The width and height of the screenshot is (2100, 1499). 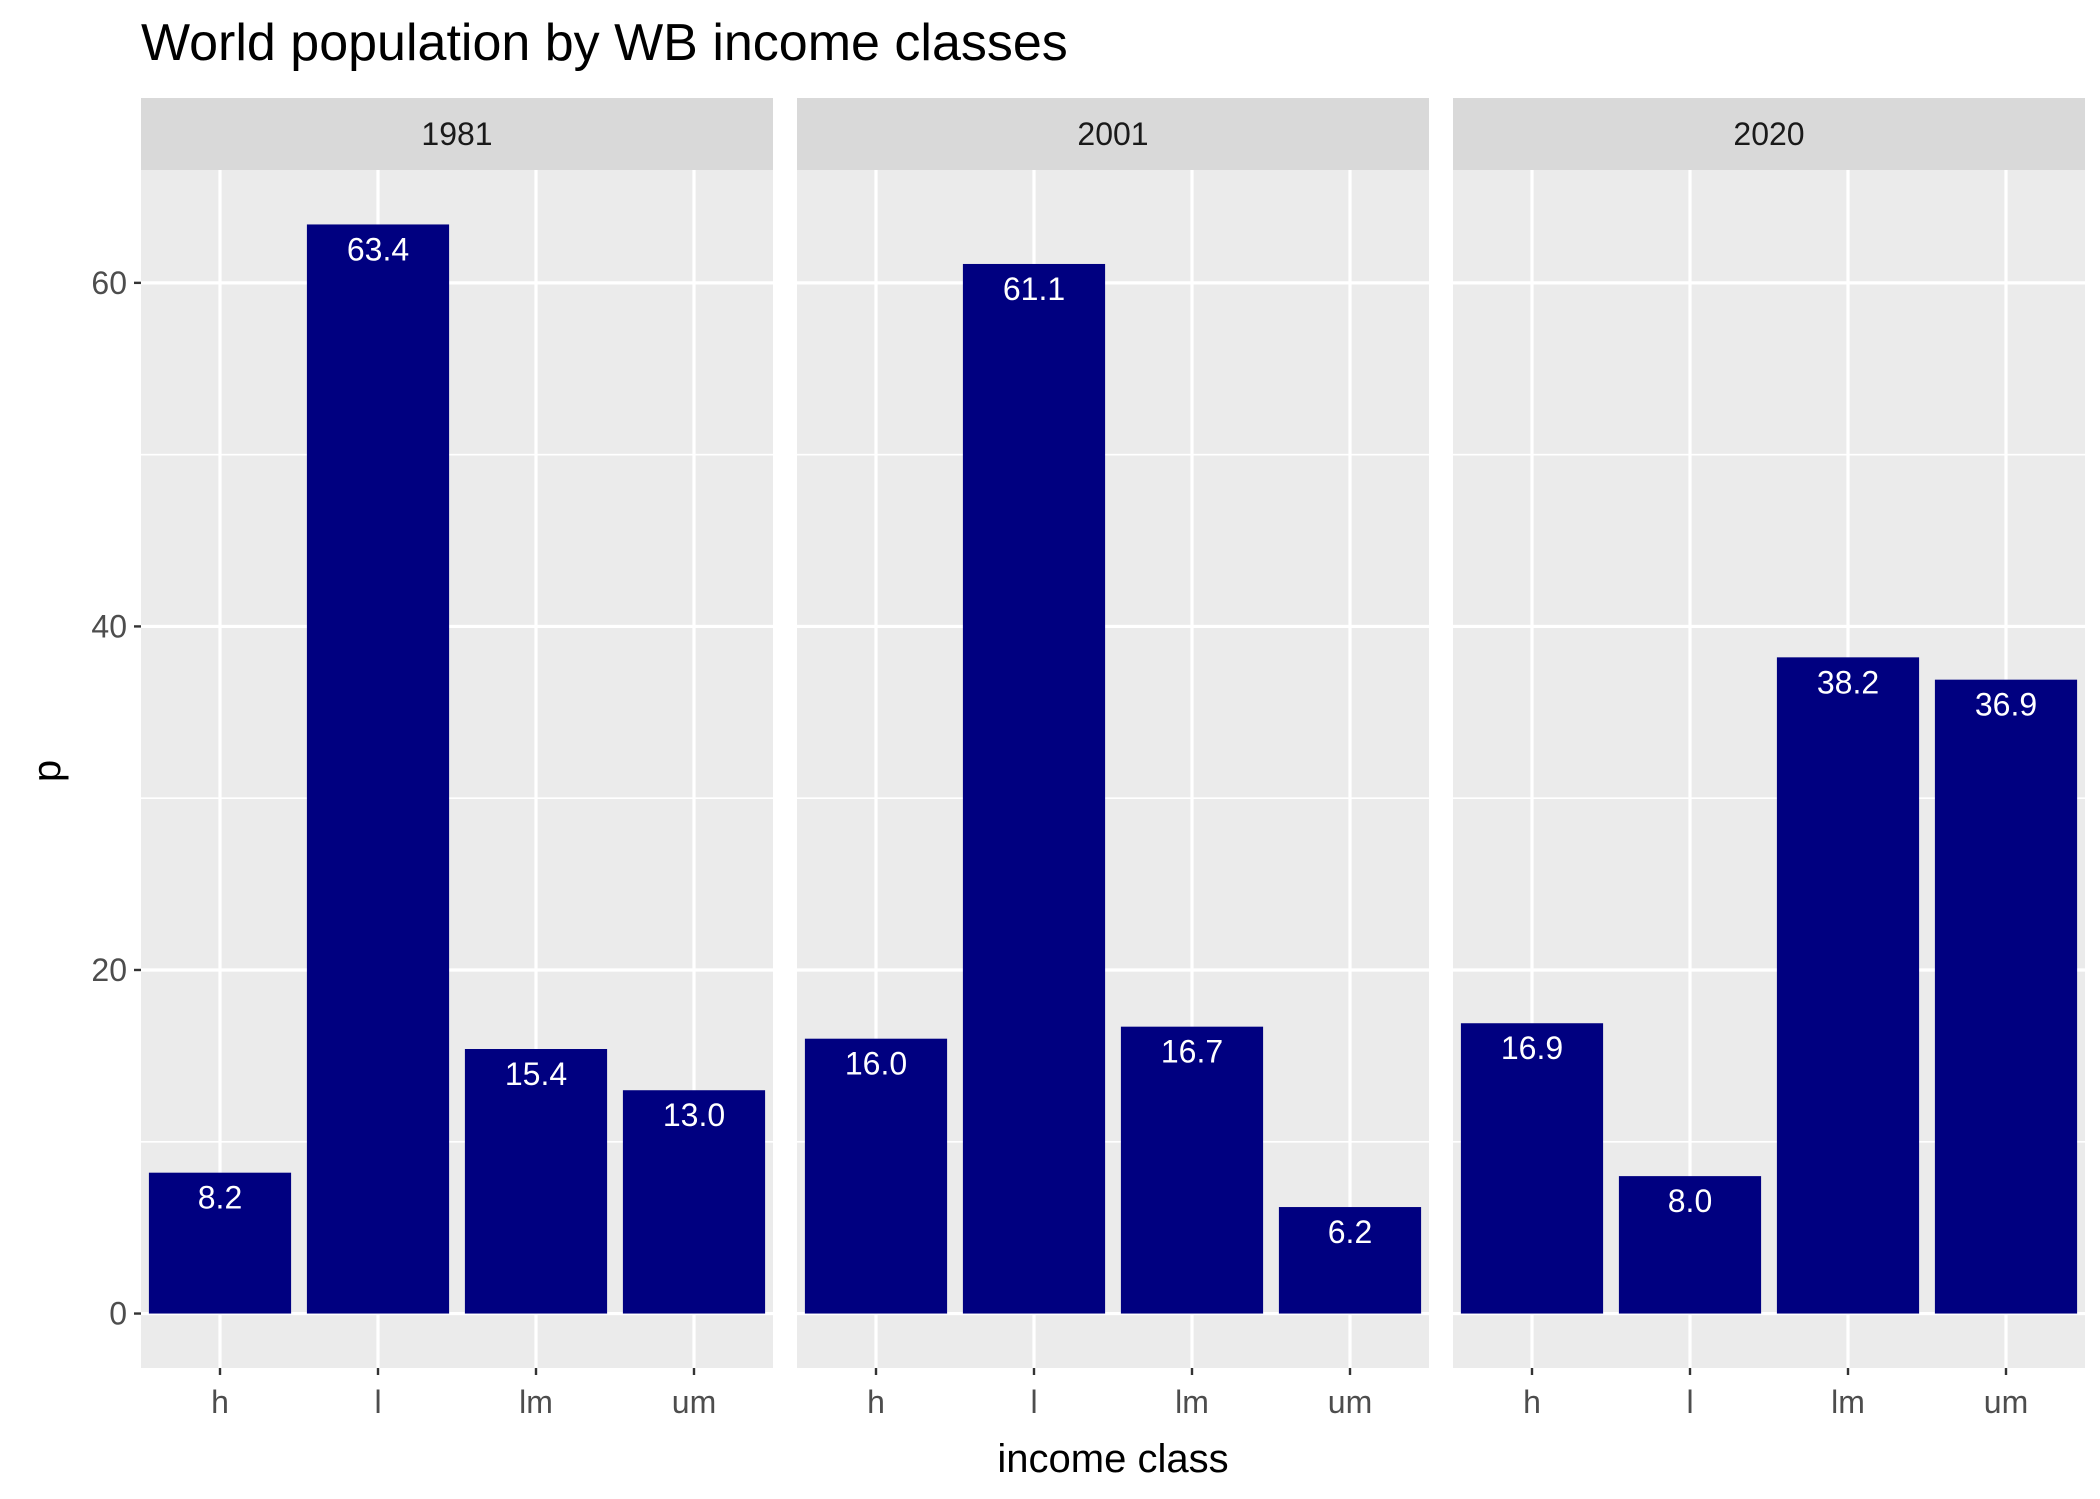 I want to click on y-tick-label: 20, so click(x=109, y=970).